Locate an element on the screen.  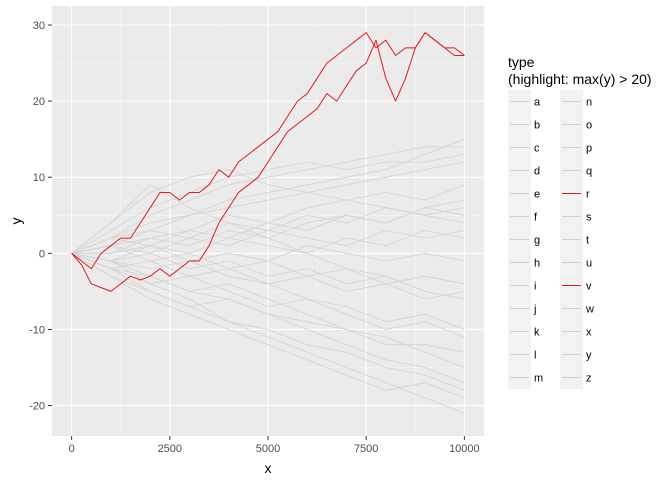
legend-label: x is located at coordinates (589, 333).